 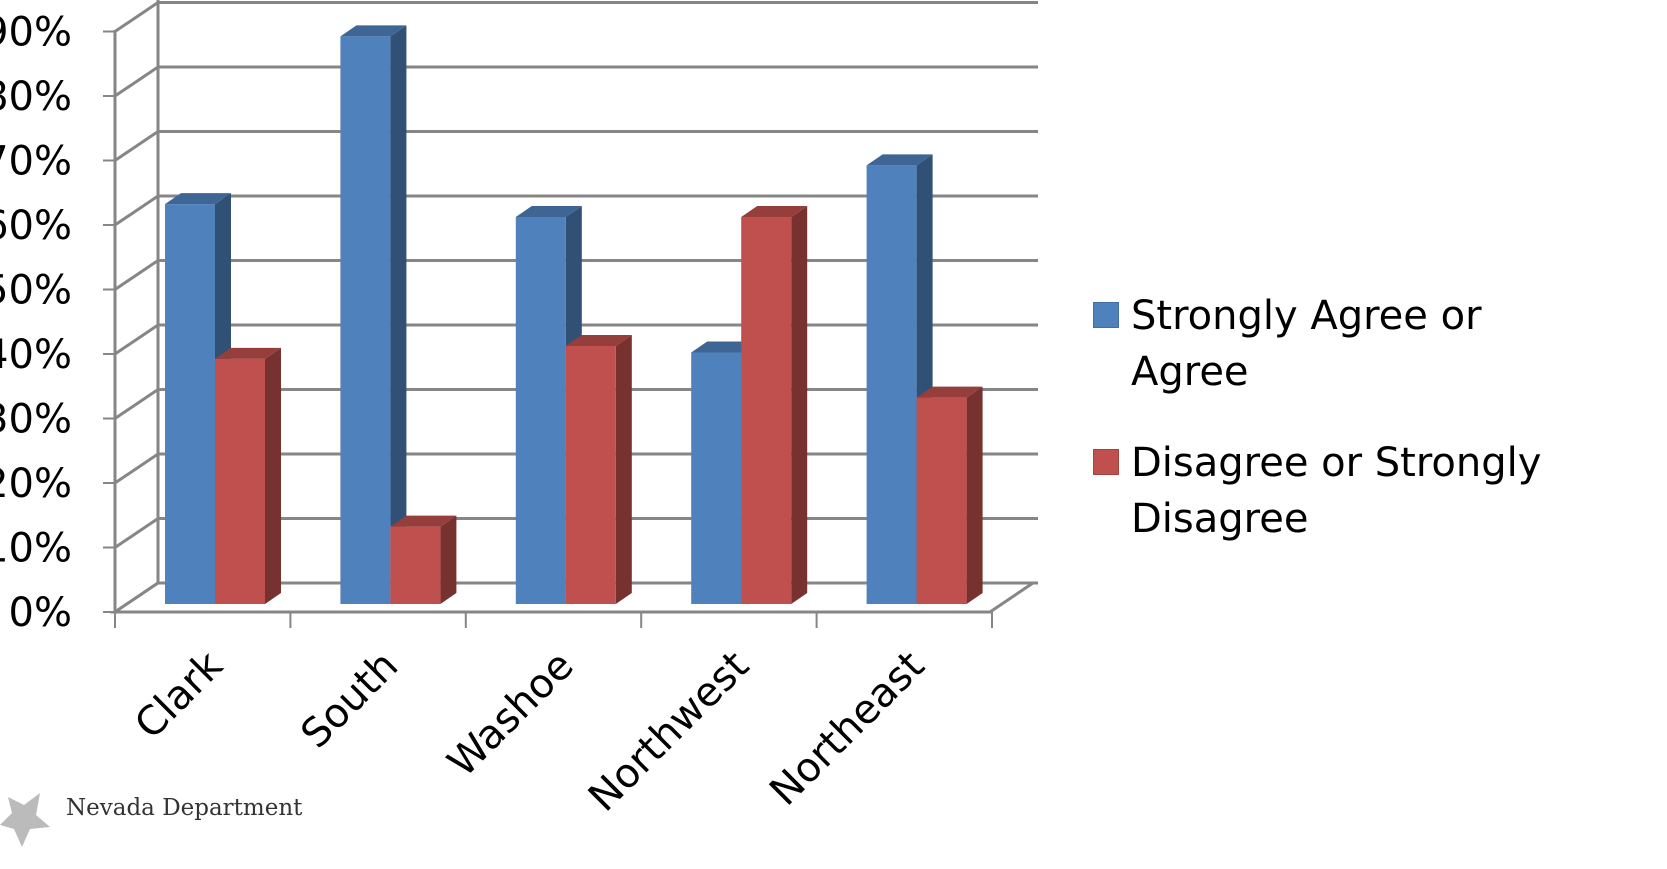 I want to click on y-tick-label: 80%, so click(x=36, y=97).